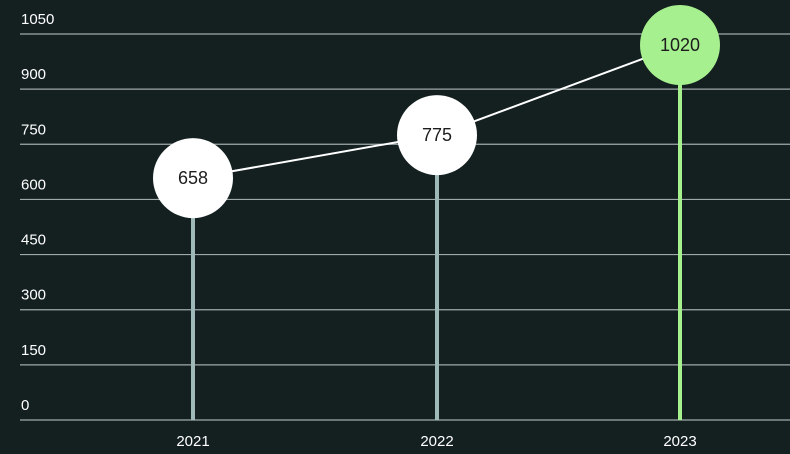 Image resolution: width=790 pixels, height=454 pixels. I want to click on x-axis-ticks: 2021 2022 2023, so click(436, 441).